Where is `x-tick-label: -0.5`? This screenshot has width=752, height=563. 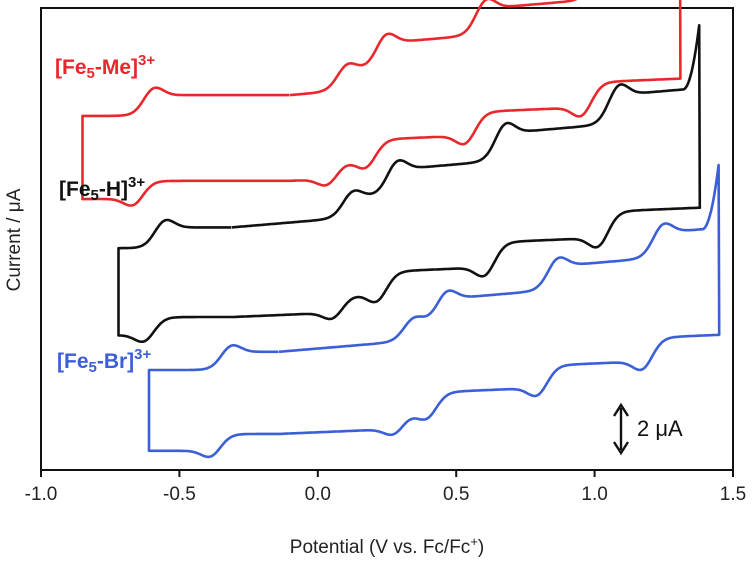 x-tick-label: -0.5 is located at coordinates (179, 494).